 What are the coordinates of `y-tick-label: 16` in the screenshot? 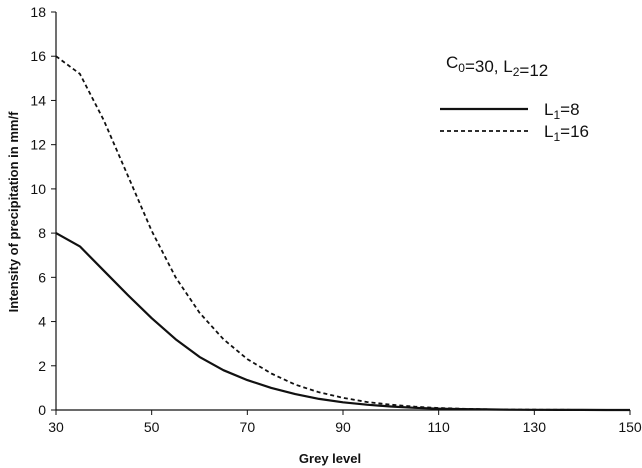 It's located at (38, 56).